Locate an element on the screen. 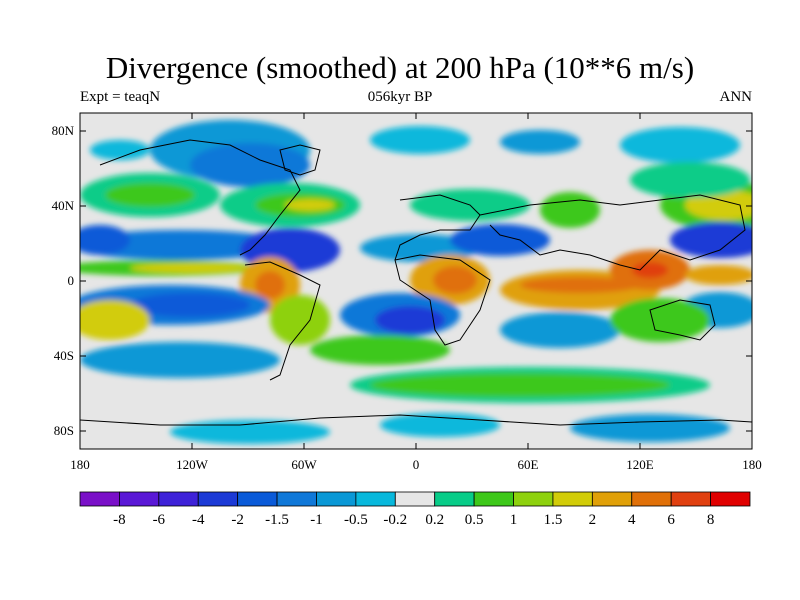 The width and height of the screenshot is (800, 600). colorbar-label: 2 is located at coordinates (593, 520).